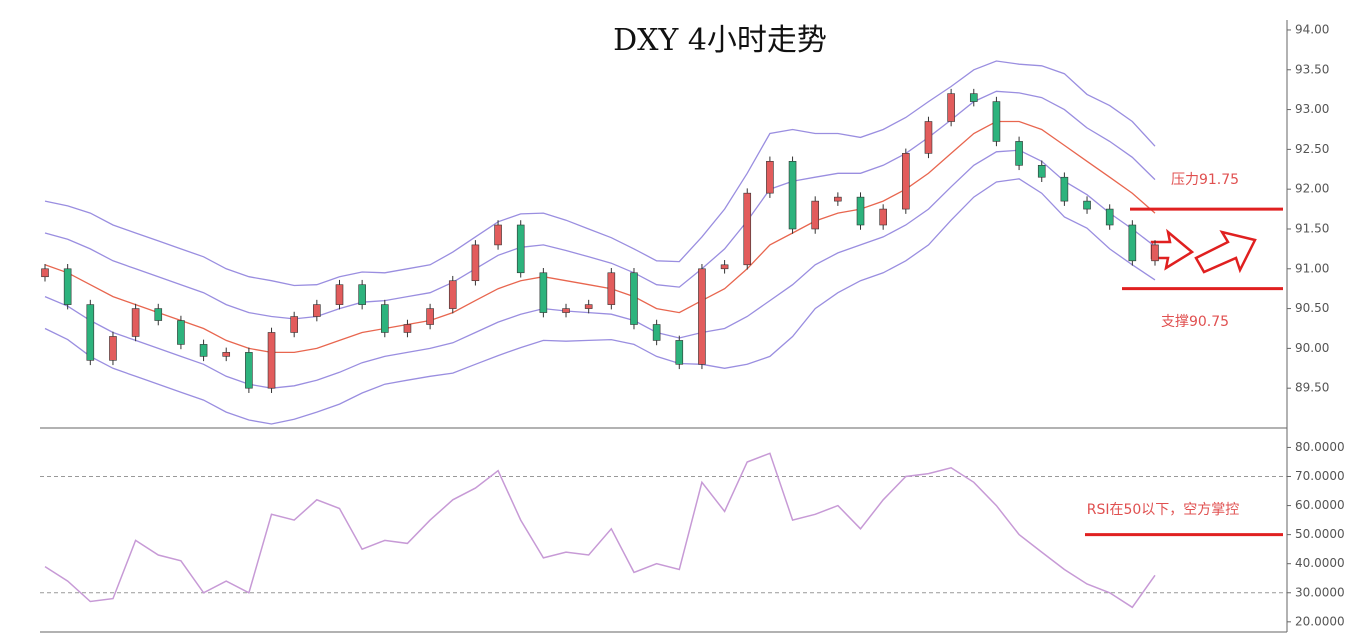 The width and height of the screenshot is (1365, 638). I want to click on annotation: 支撑90.75, so click(1195, 322).